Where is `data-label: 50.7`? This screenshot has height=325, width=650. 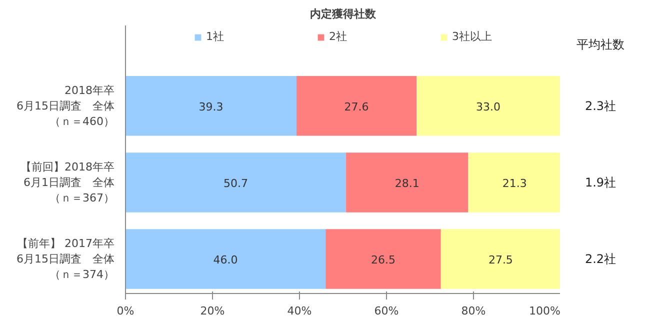 data-label: 50.7 is located at coordinates (236, 183).